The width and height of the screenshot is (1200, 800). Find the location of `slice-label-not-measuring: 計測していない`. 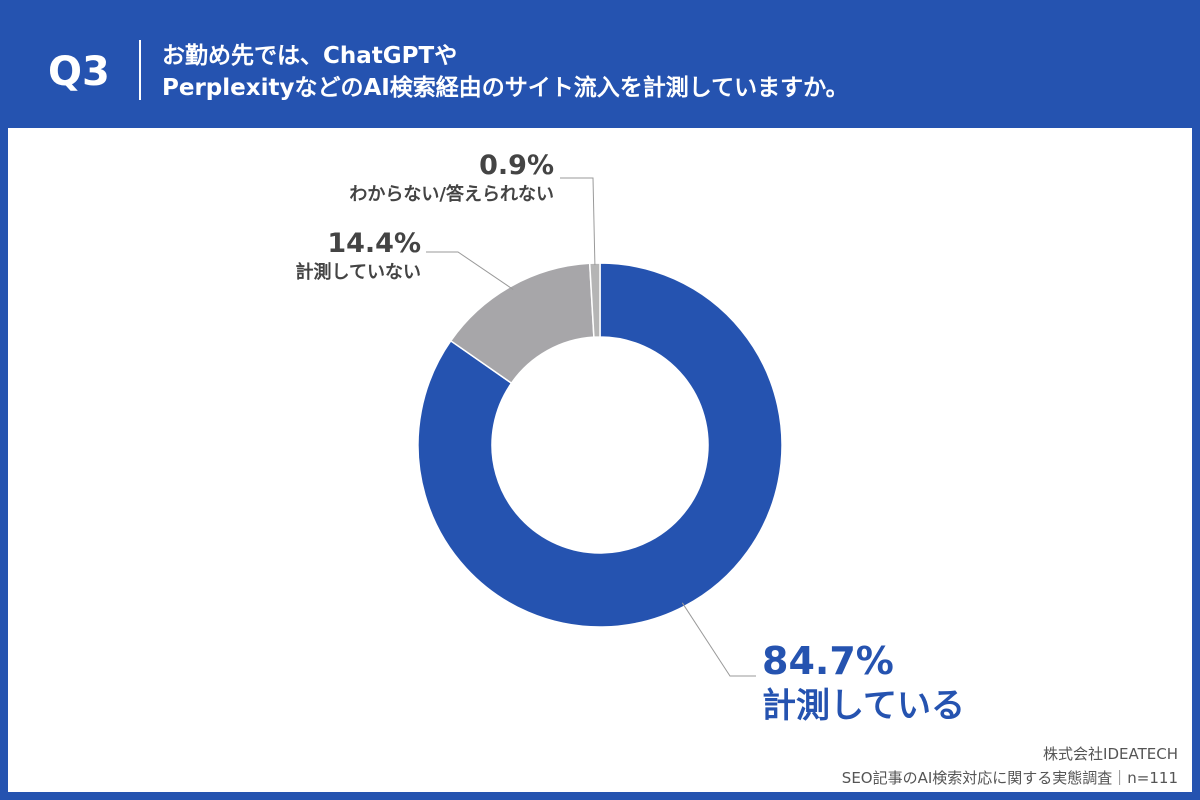

slice-label-not-measuring: 計測していない is located at coordinates (358, 272).